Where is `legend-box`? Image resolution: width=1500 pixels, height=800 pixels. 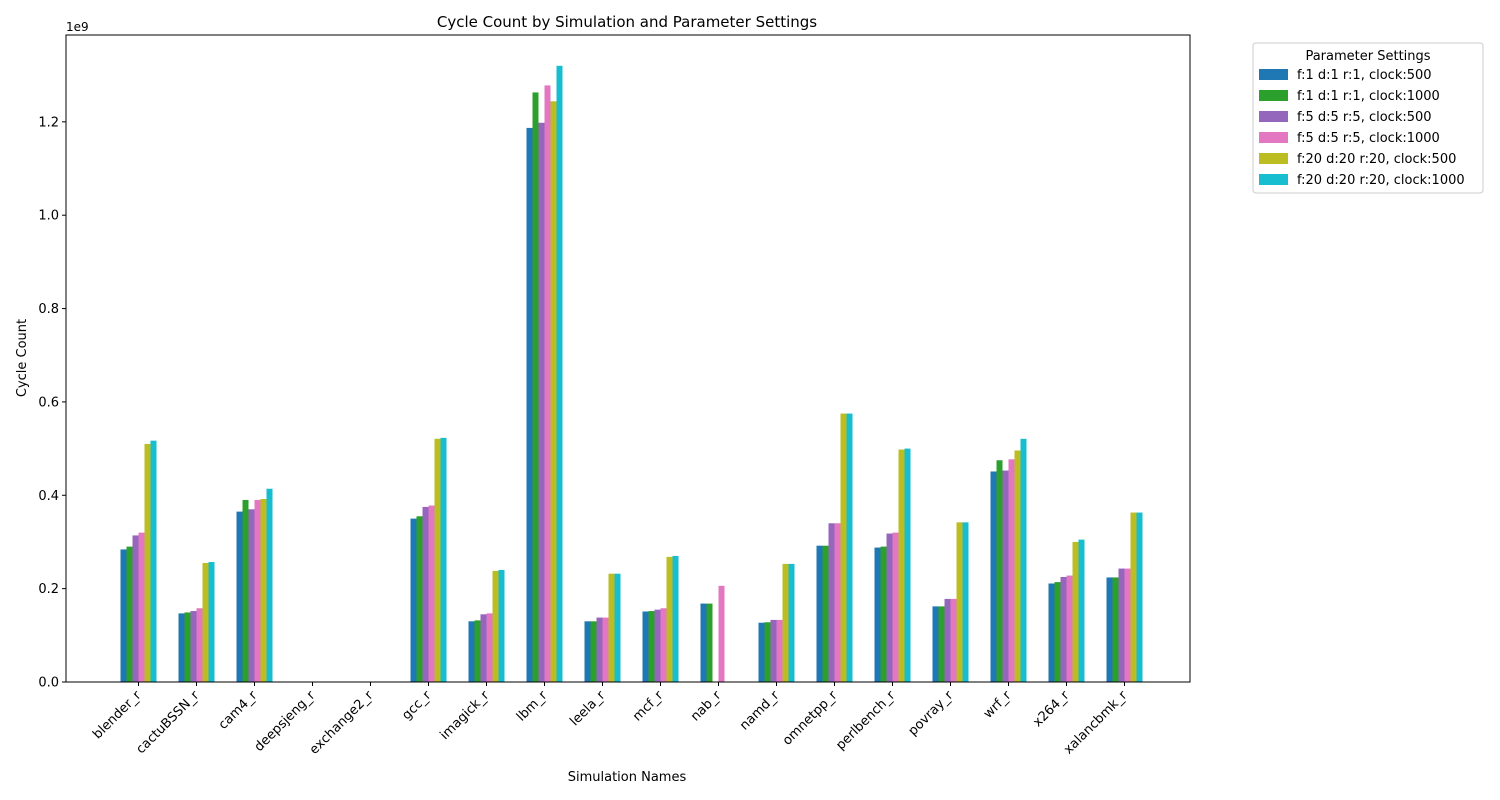 legend-box is located at coordinates (1368, 118).